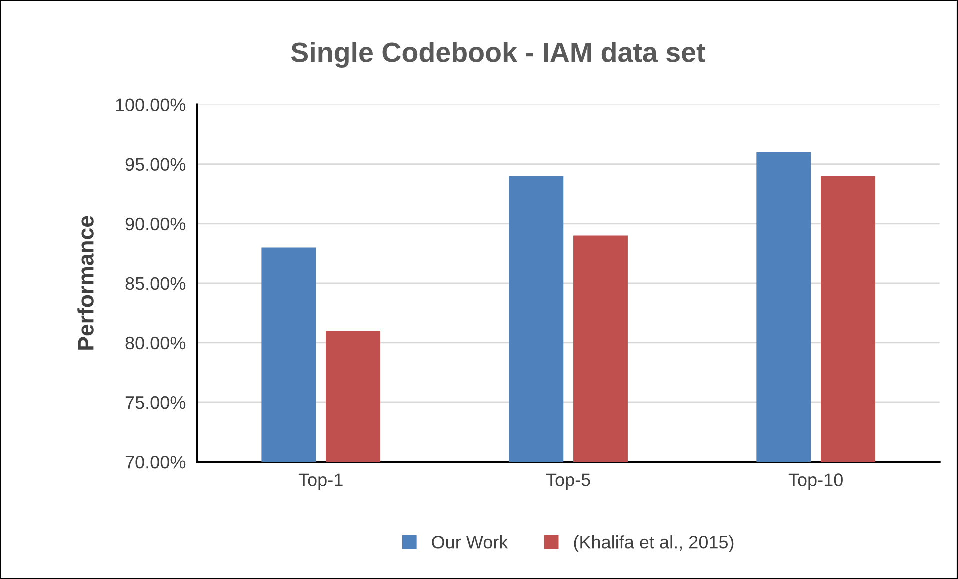 Image resolution: width=958 pixels, height=579 pixels. Describe the element at coordinates (156, 224) in the screenshot. I see `y-tick-label: 90.00%` at that location.